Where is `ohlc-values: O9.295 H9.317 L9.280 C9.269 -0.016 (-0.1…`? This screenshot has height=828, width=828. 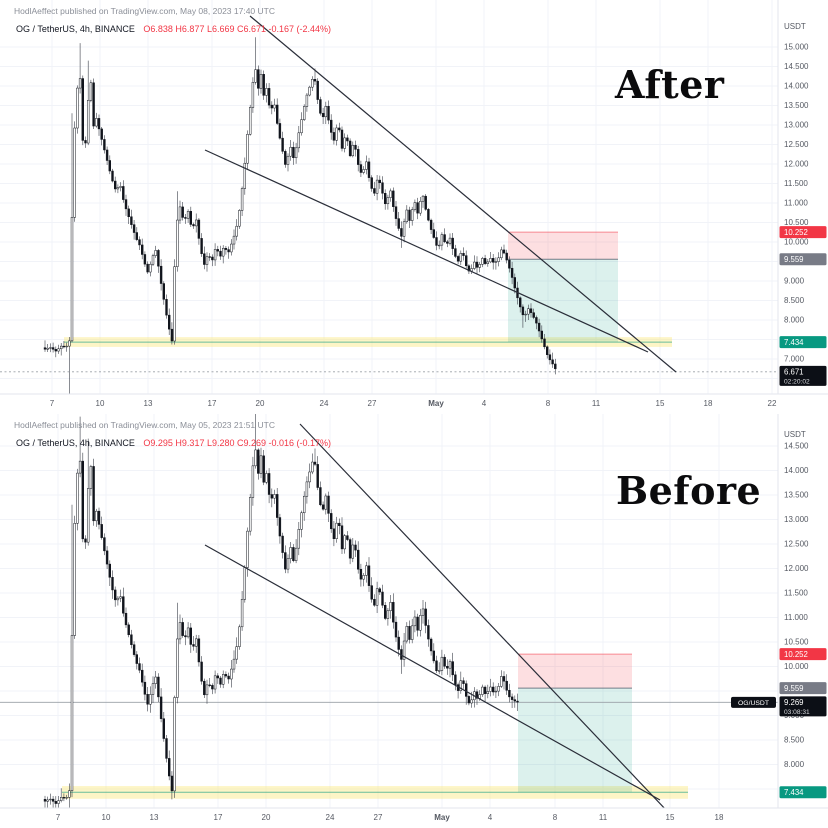 ohlc-values: O9.295 H9.317 L9.280 C9.269 -0.016 (-0.1… is located at coordinates (237, 443).